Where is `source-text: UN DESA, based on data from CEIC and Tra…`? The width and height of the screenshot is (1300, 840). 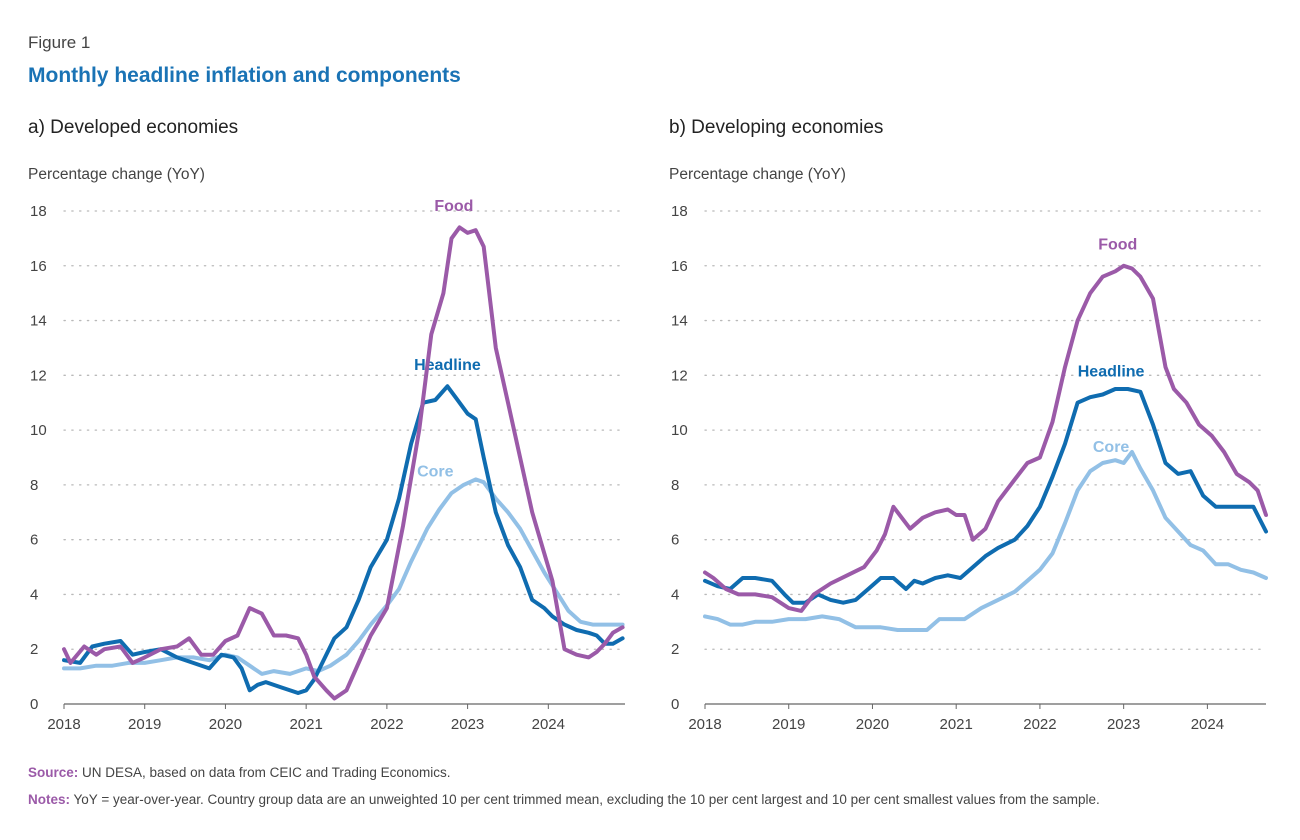
source-text: UN DESA, based on data from CEIC and Tra… is located at coordinates (266, 772).